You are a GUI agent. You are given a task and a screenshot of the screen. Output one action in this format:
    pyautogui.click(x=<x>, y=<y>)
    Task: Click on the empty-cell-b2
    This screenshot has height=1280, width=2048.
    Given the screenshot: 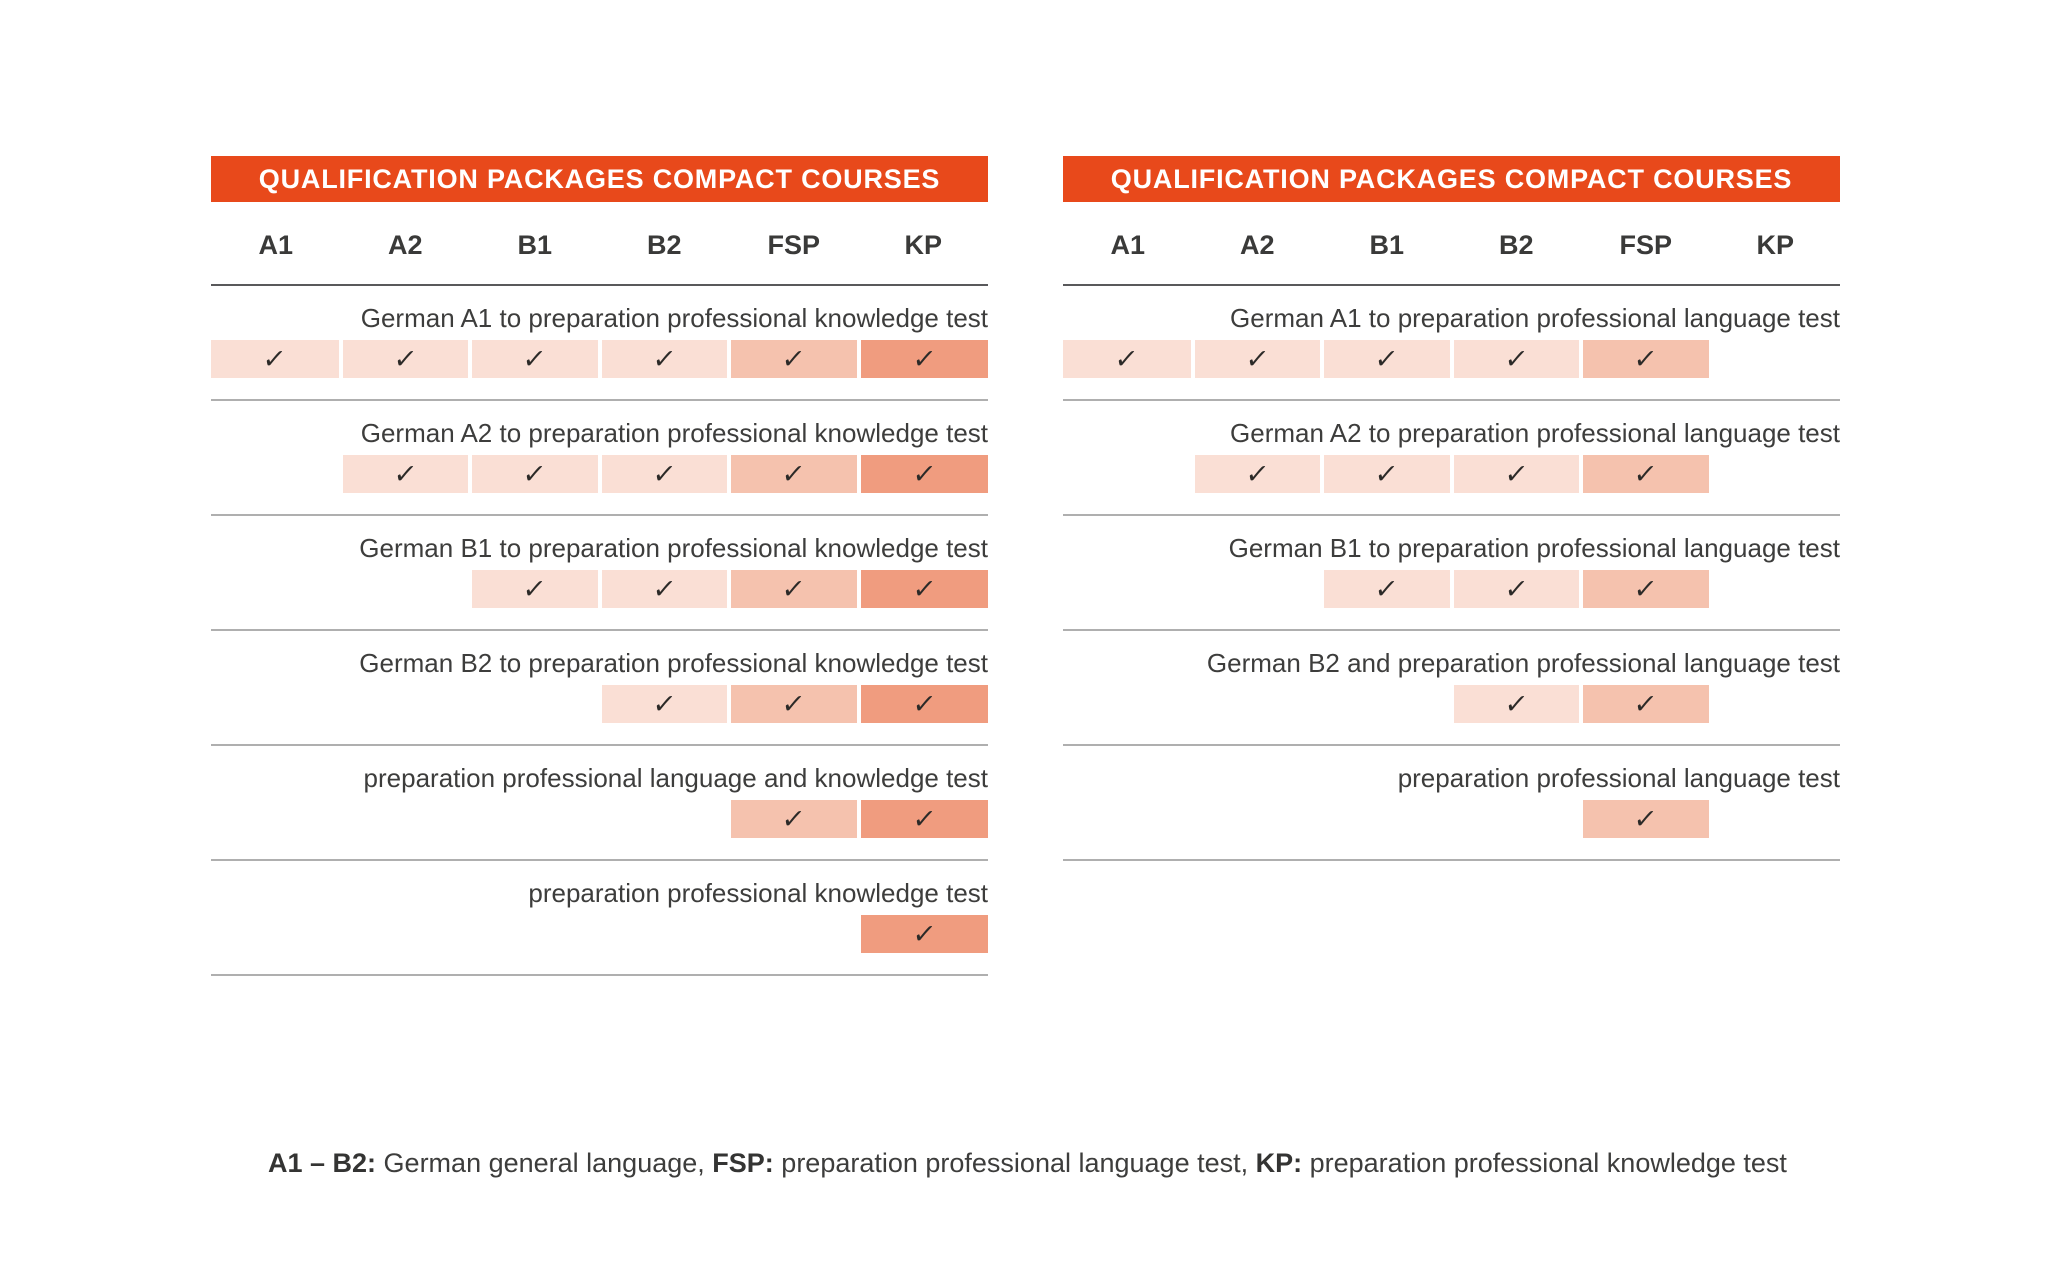 What is the action you would take?
    pyautogui.click(x=665, y=934)
    